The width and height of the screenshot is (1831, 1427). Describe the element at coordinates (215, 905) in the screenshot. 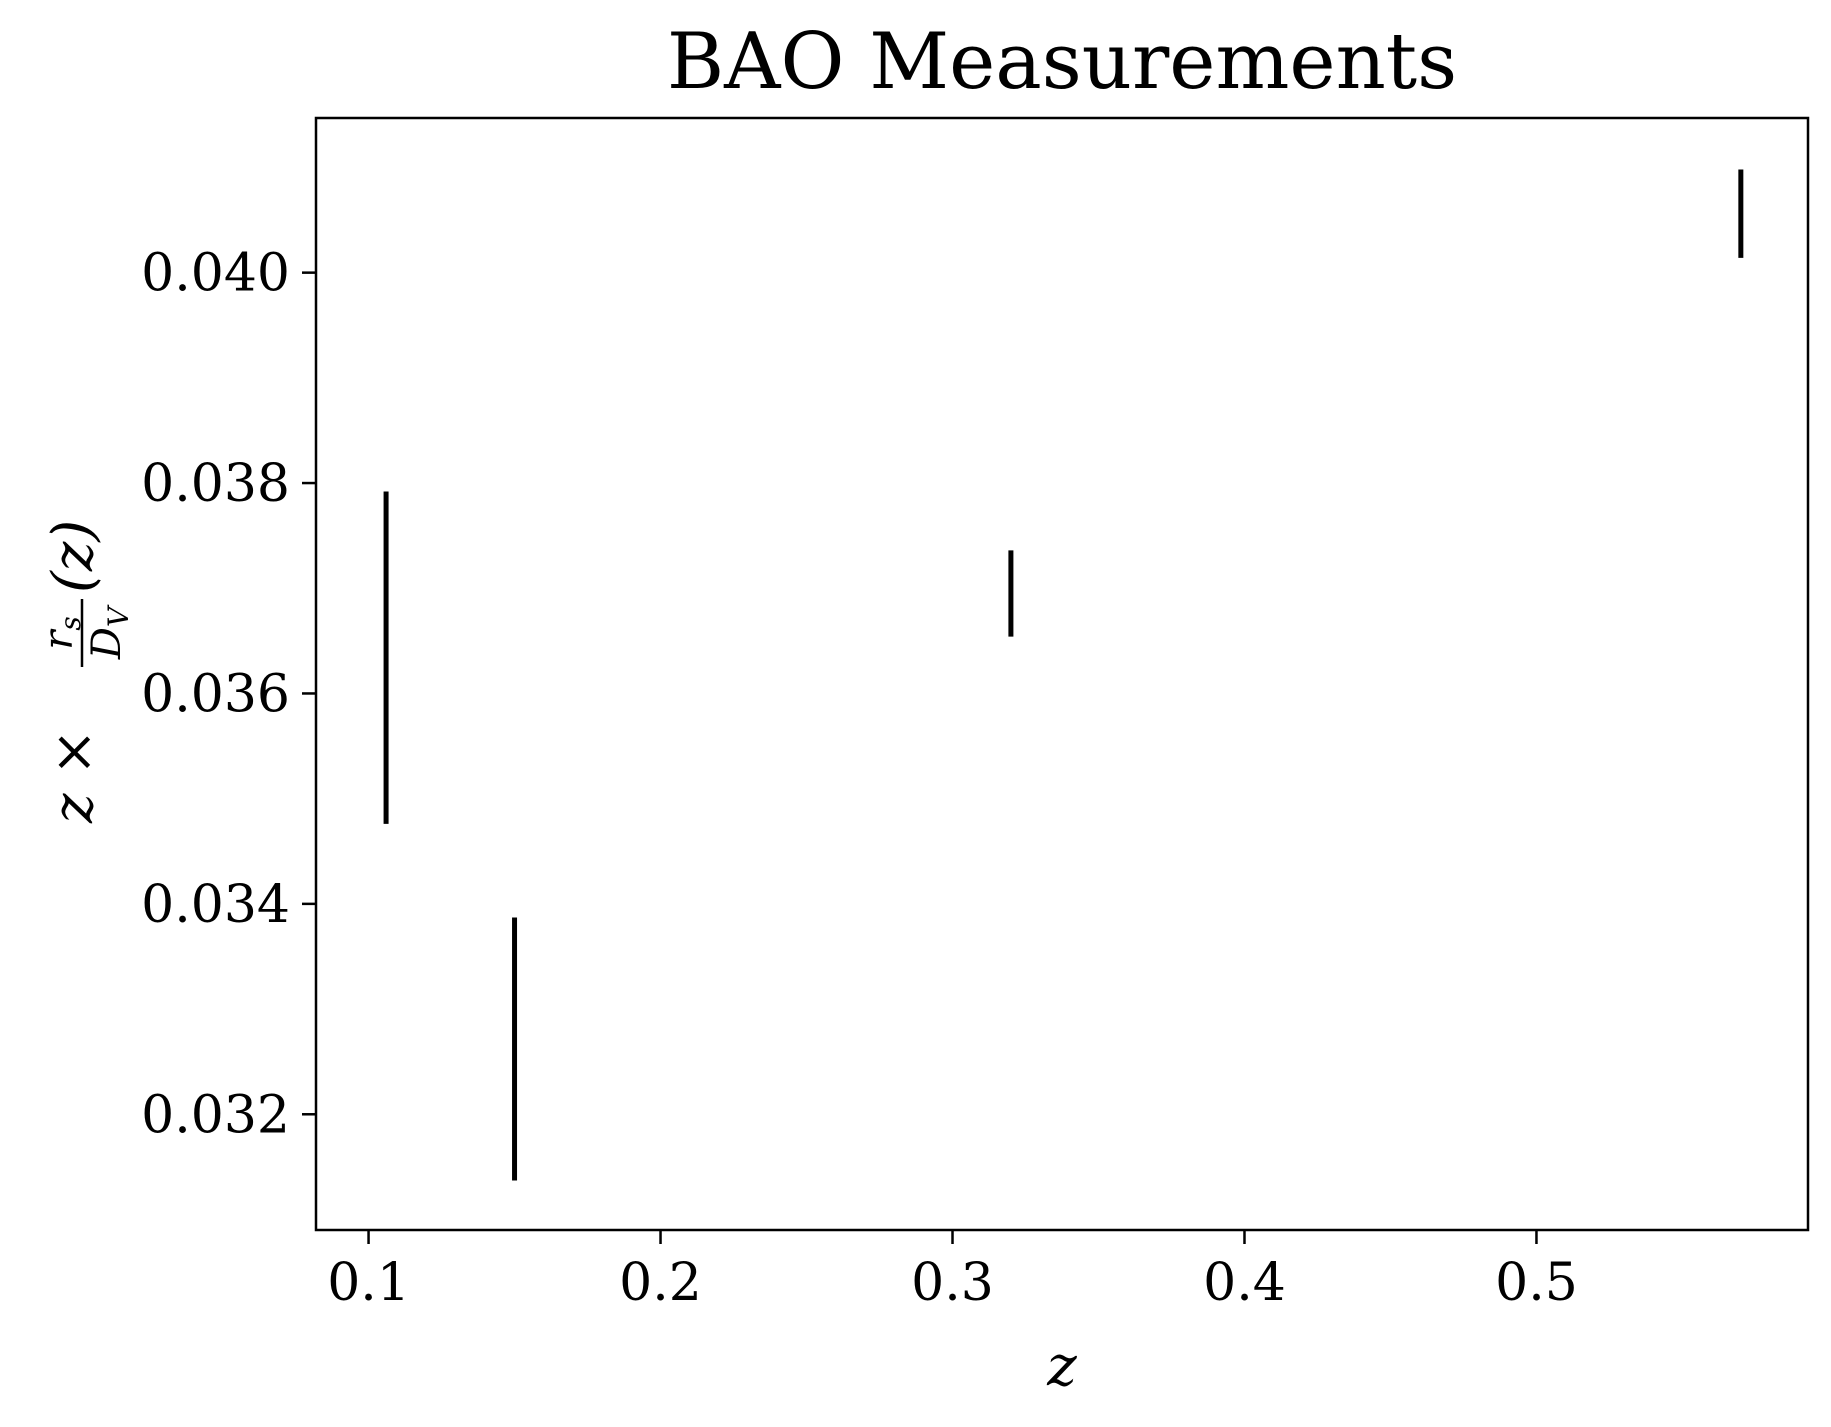

I see `y-tick-label: 0.034` at that location.